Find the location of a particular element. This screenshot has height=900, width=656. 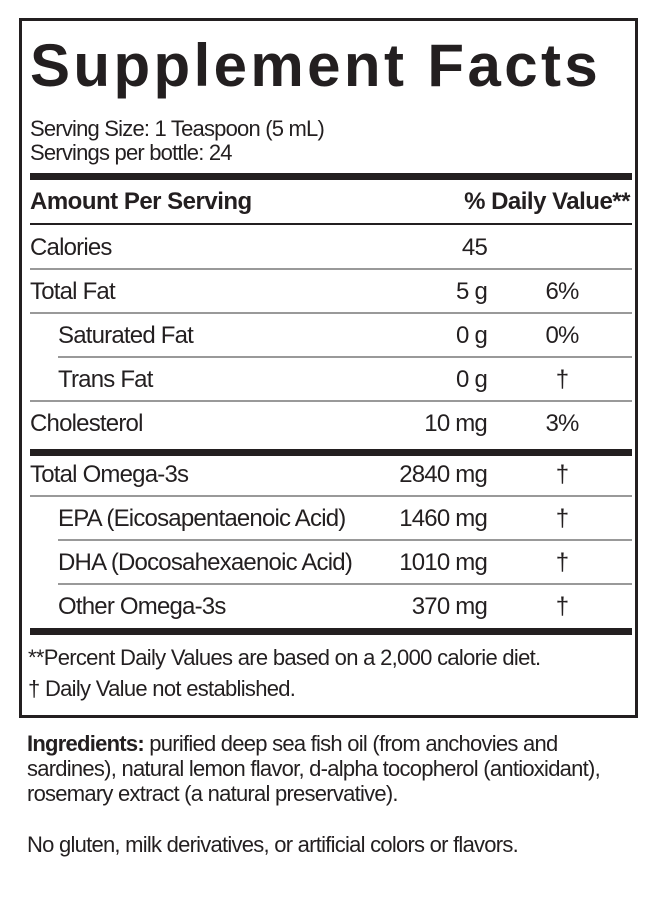

nutrient-label: Total Omega-3s is located at coordinates (109, 474).